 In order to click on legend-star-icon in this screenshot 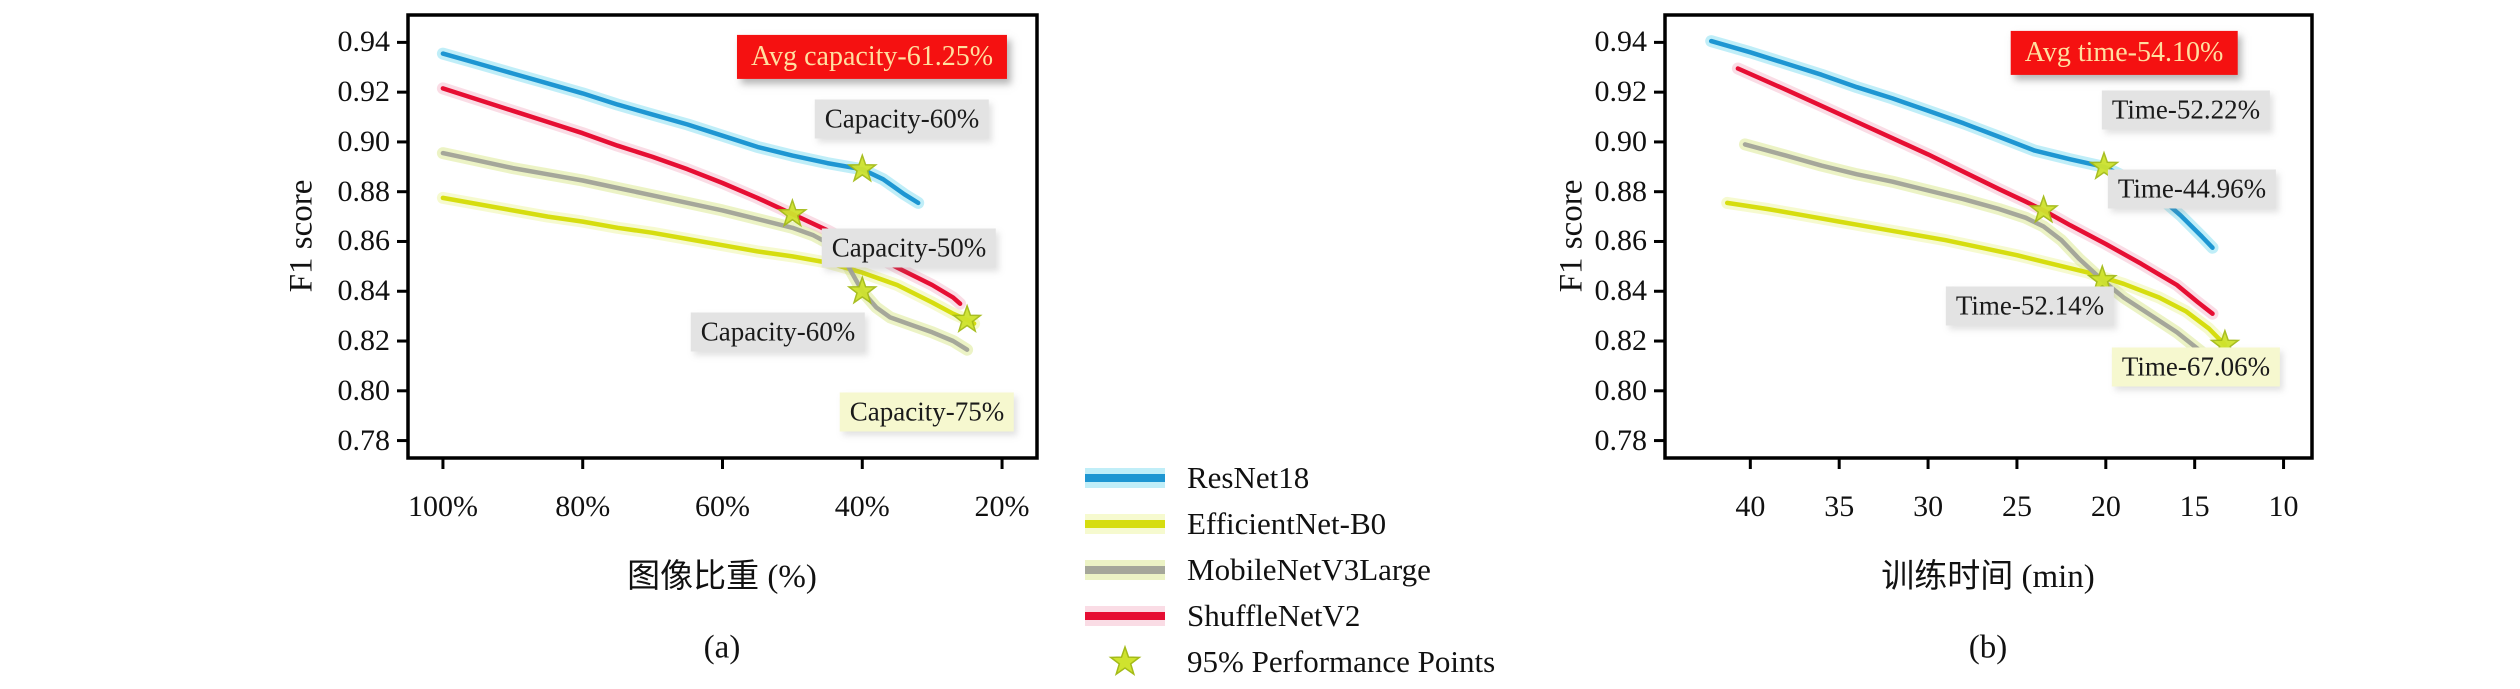, I will do `click(1125, 660)`.